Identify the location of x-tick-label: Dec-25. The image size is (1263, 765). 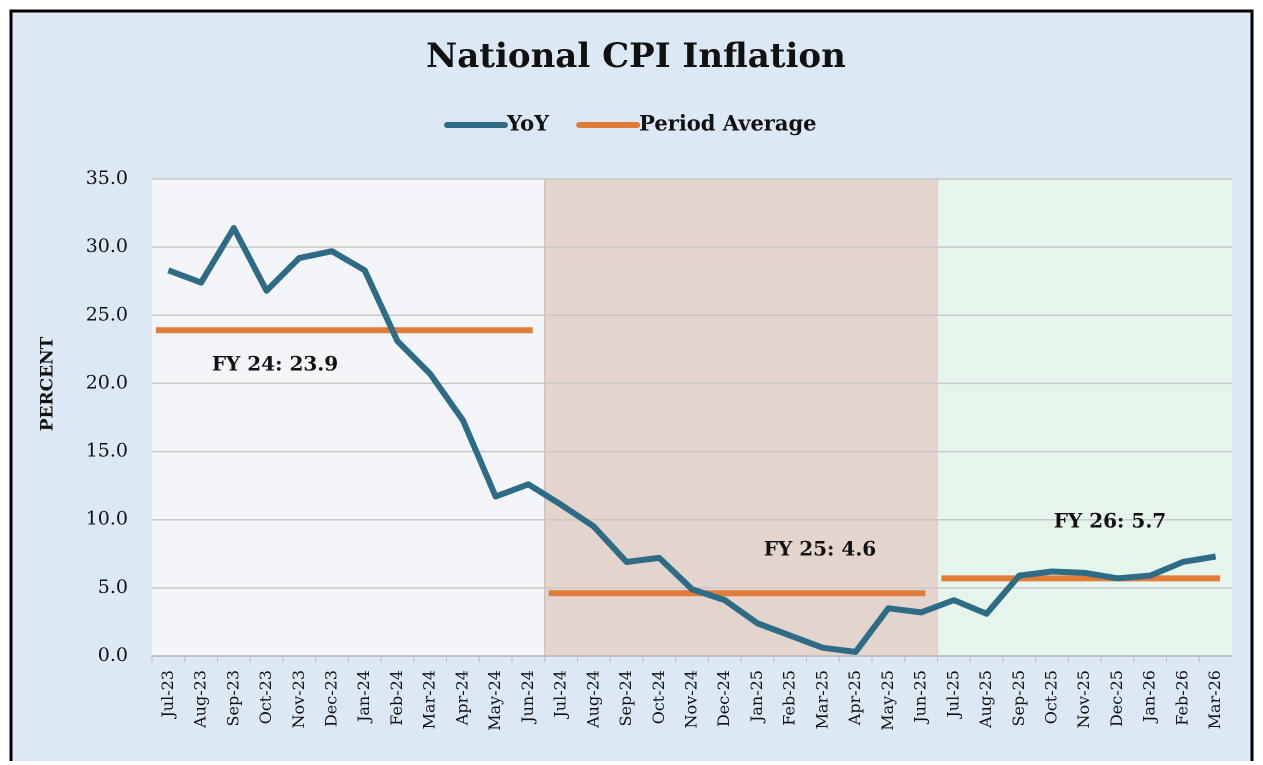
(1116, 698).